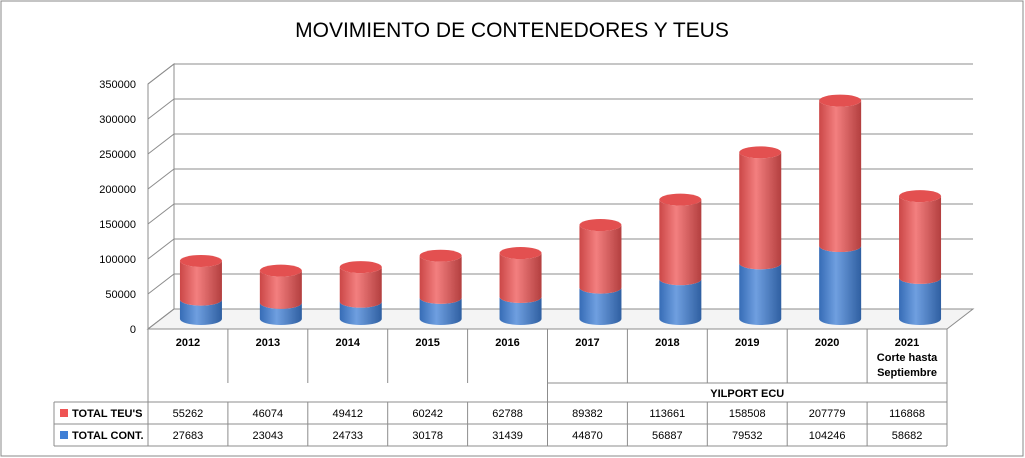  Describe the element at coordinates (440, 255) in the screenshot. I see `bar-top-cap-2015` at that location.